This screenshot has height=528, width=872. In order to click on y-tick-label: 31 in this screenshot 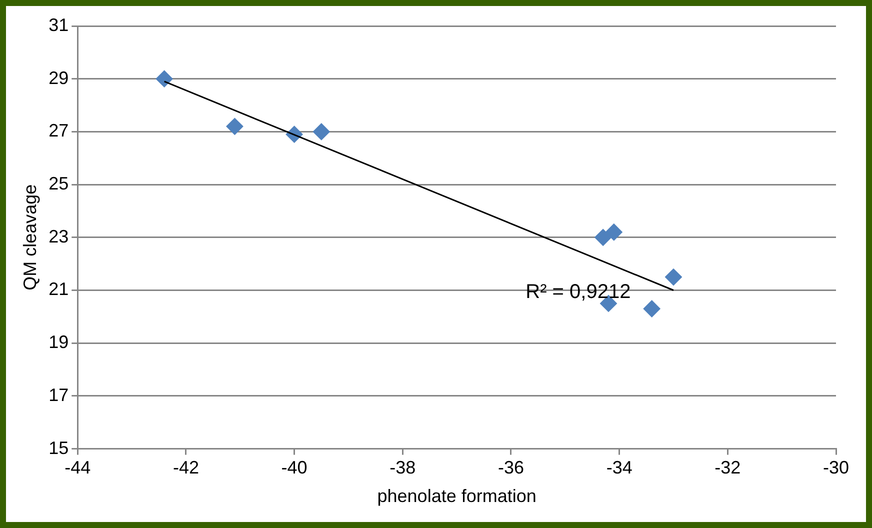, I will do `click(58, 24)`.